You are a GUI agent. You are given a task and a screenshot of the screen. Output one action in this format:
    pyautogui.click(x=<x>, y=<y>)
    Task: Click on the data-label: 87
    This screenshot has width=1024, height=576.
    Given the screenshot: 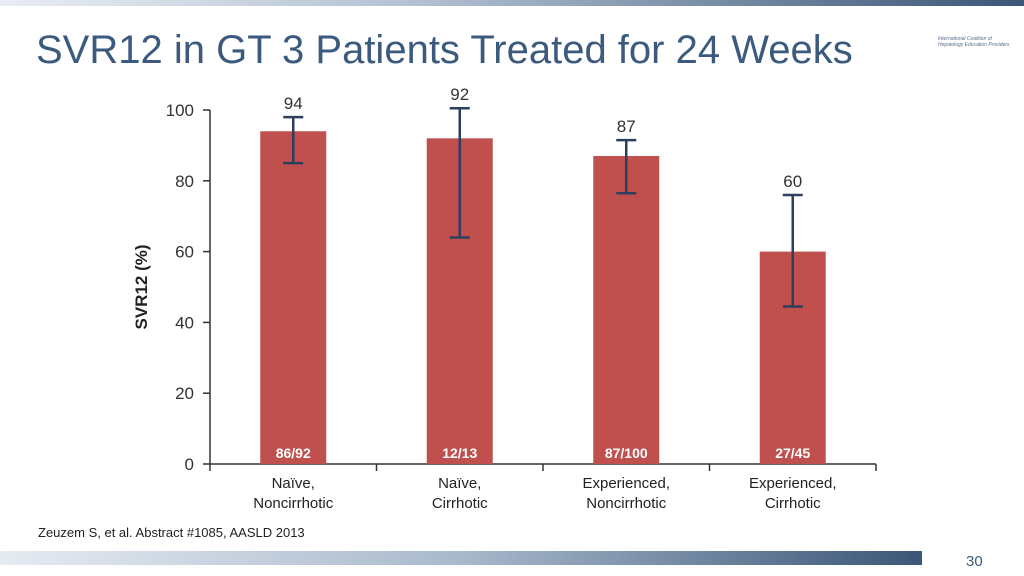 What is the action you would take?
    pyautogui.click(x=626, y=126)
    